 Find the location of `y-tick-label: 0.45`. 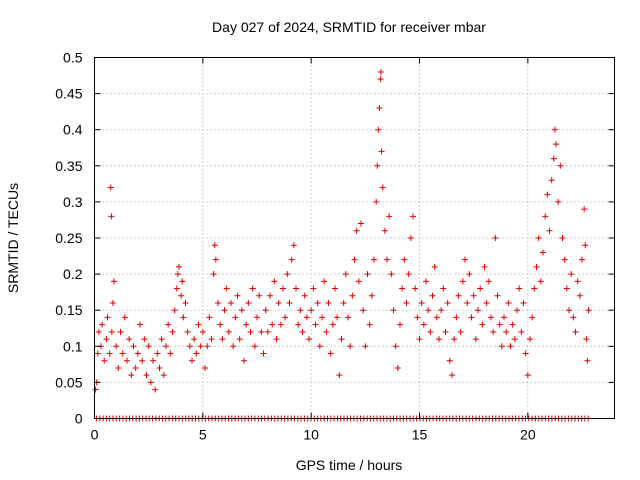

y-tick-label: 0.45 is located at coordinates (68, 94).